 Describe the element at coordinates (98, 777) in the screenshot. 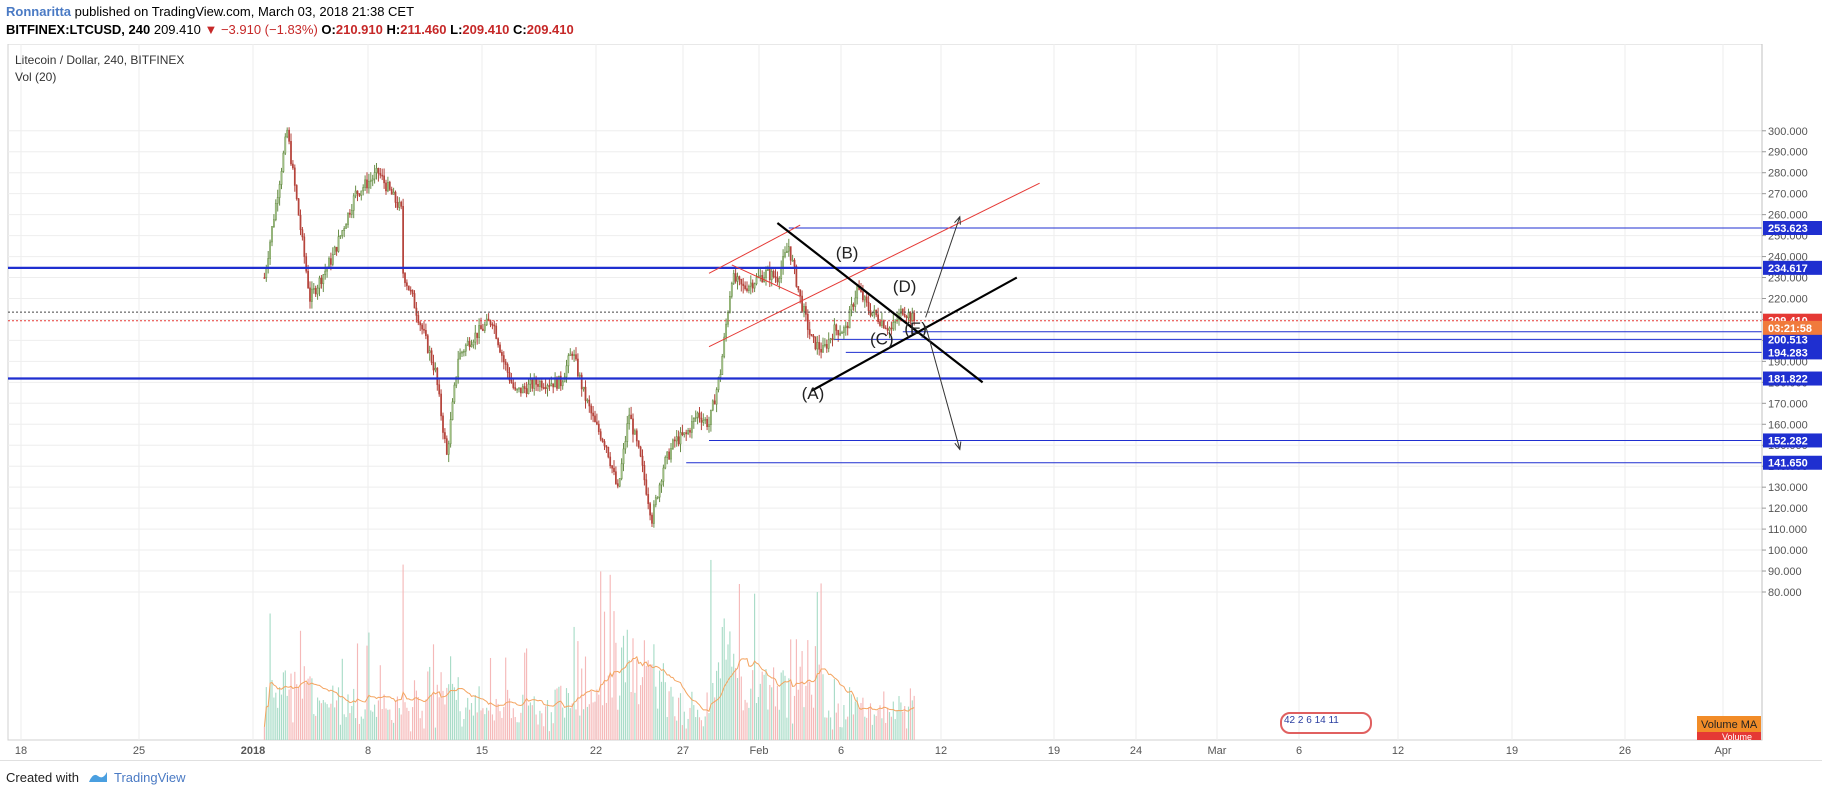

I see `tradingview-logo-icon` at that location.